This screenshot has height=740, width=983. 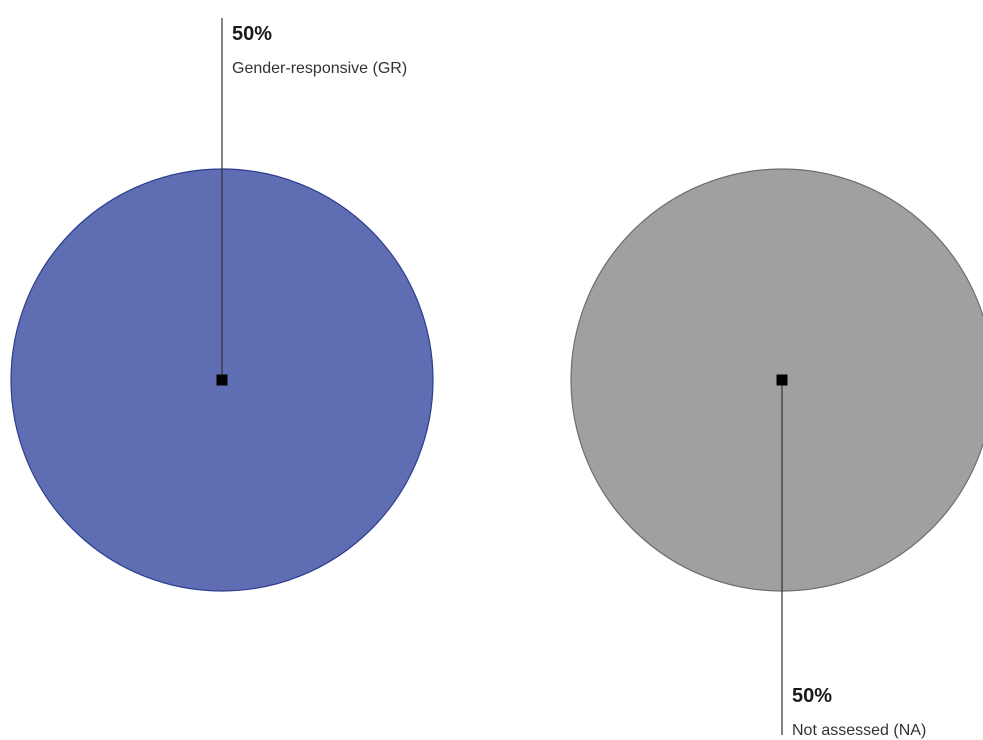 What do you see at coordinates (222, 380) in the screenshot?
I see `leader-anchor-gender-responsive-gr` at bounding box center [222, 380].